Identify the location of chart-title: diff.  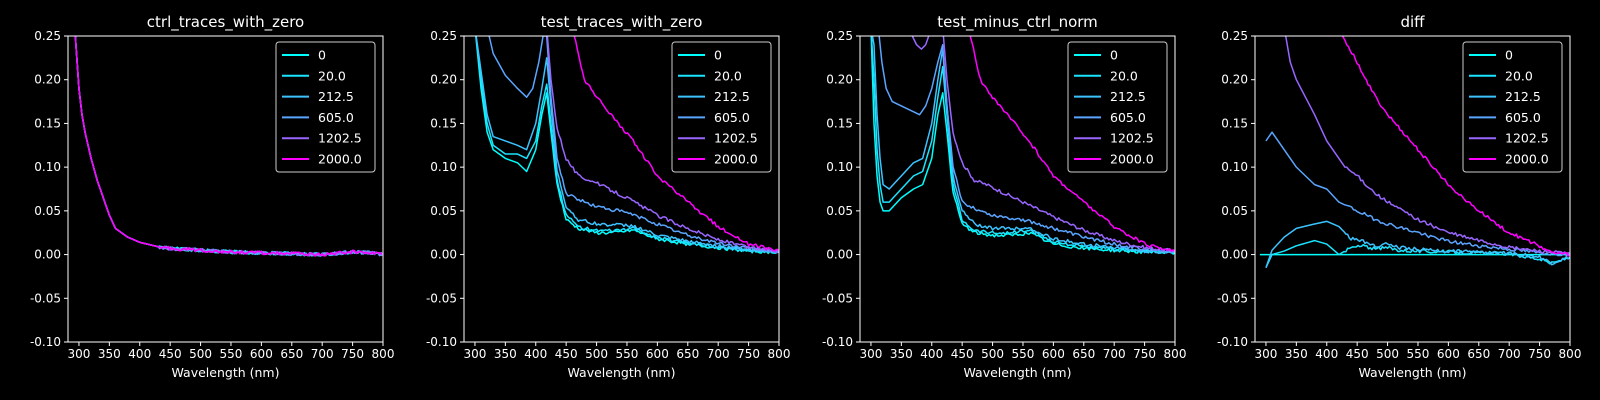
(1412, 22).